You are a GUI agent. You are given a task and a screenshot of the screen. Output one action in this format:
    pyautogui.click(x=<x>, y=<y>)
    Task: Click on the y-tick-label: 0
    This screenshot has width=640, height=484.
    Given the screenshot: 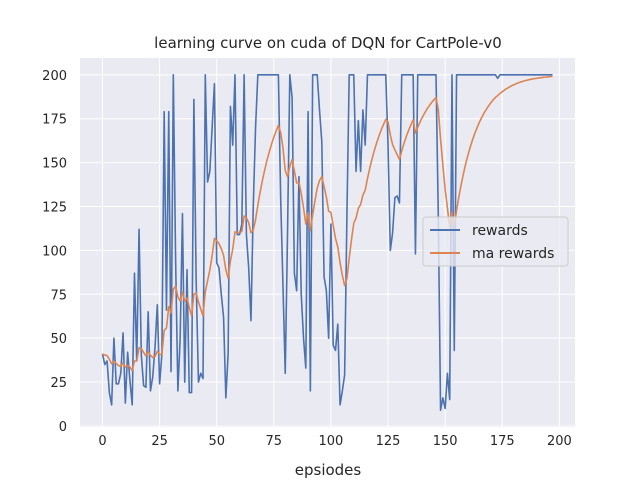 What is the action you would take?
    pyautogui.click(x=63, y=427)
    